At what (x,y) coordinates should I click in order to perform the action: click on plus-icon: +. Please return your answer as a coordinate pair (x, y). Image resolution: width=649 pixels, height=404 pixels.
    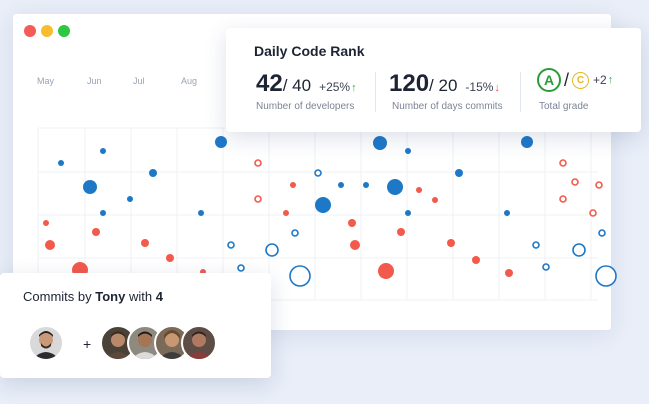
    Looking at the image, I should click on (87, 344).